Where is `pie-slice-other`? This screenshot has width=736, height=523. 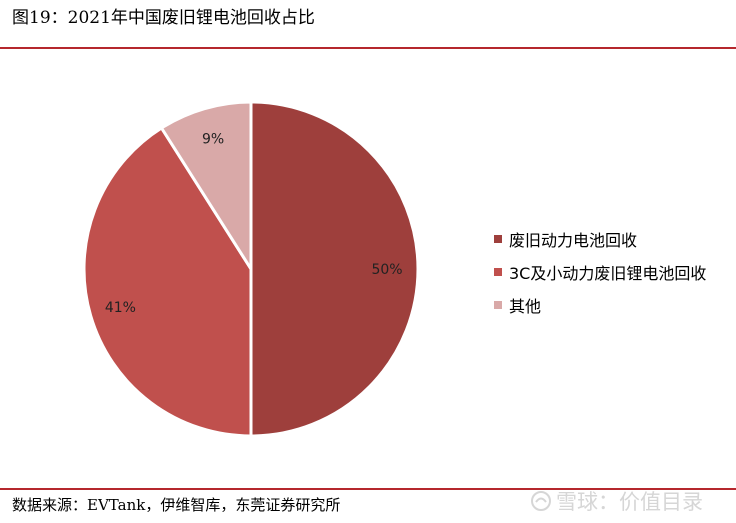
pie-slice-other is located at coordinates (206, 185).